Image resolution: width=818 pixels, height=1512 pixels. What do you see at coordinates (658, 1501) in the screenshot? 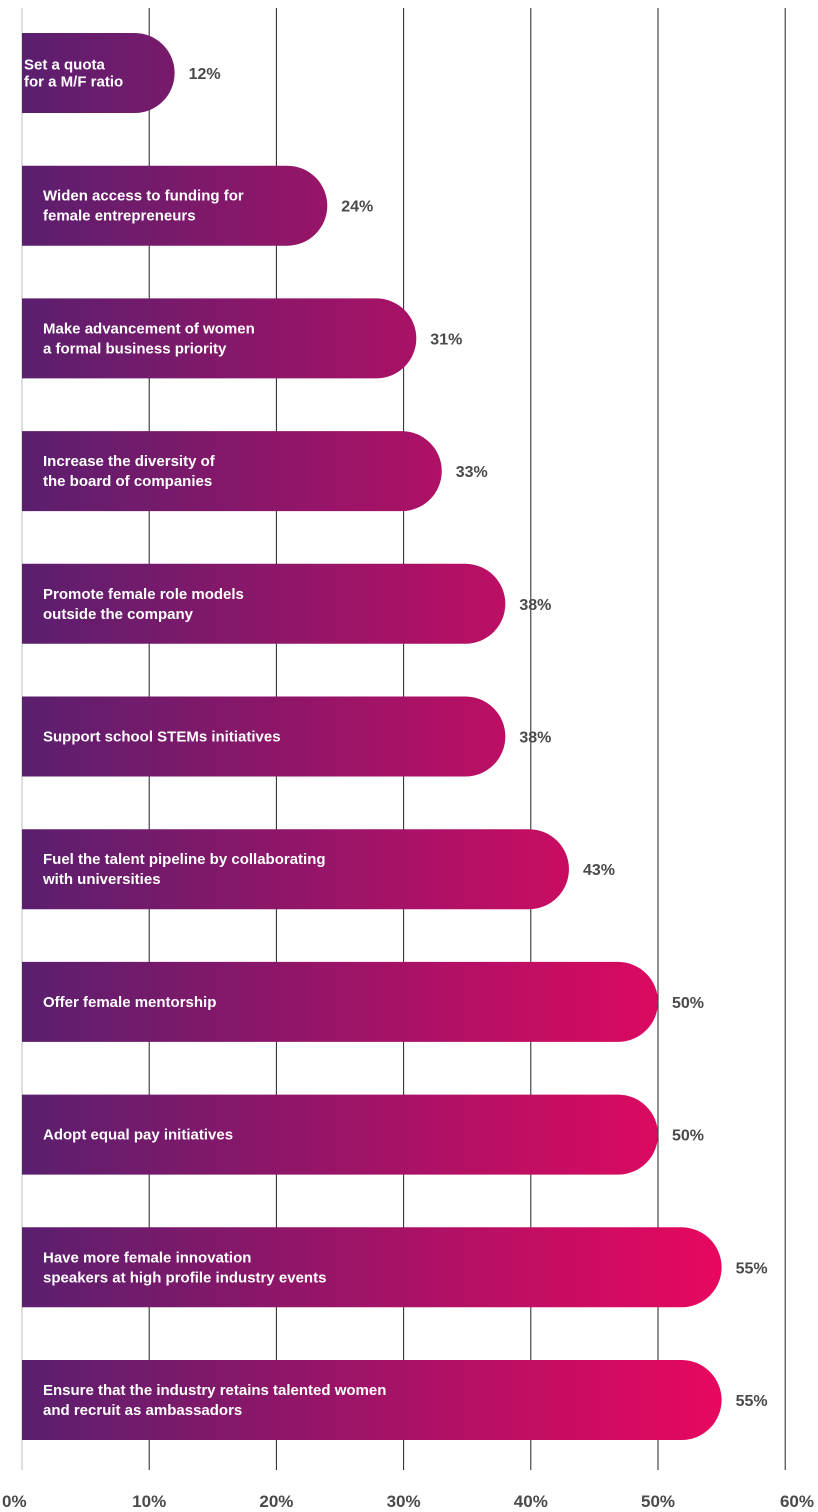
I see `x-tick-label: 50%` at bounding box center [658, 1501].